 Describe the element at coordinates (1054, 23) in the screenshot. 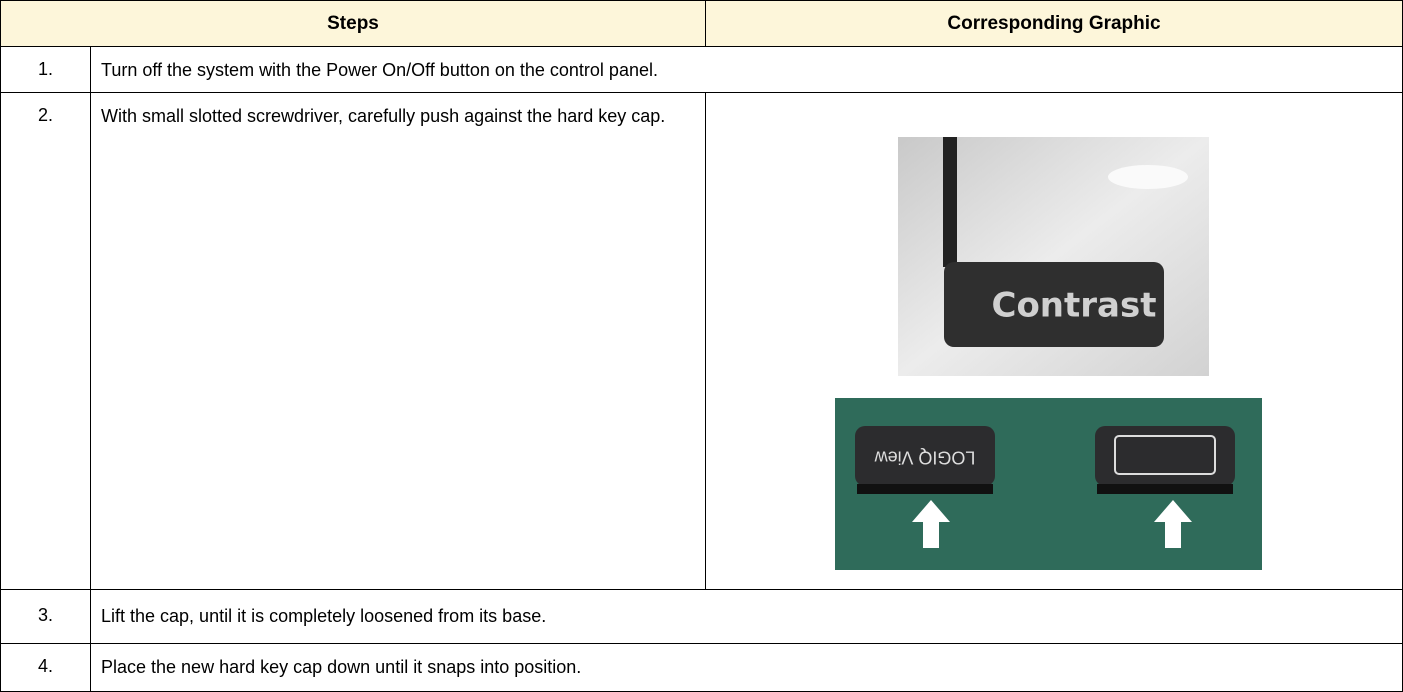

I see `header-cell: Corresponding Graphic` at that location.